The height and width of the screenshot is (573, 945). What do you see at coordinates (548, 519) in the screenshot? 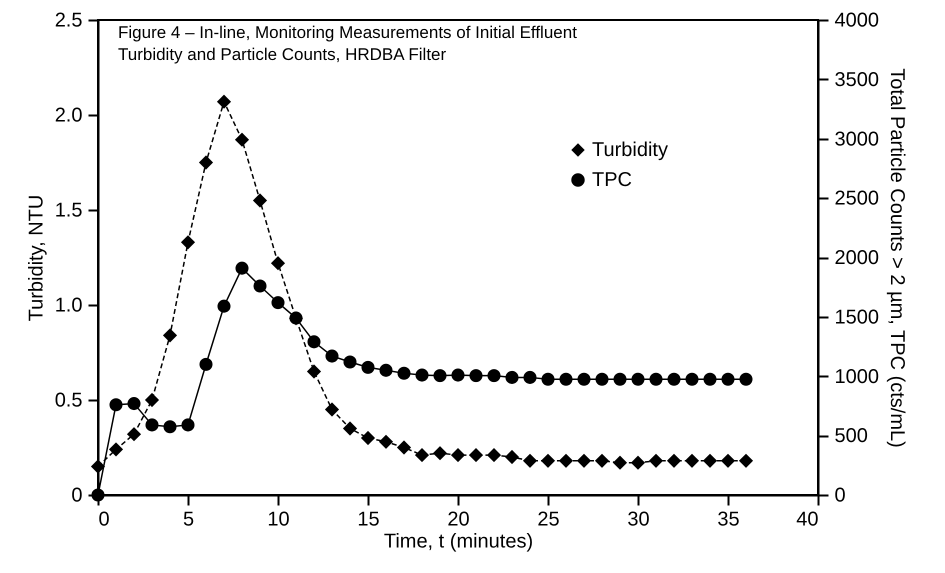
I see `x-tick-label: 25` at bounding box center [548, 519].